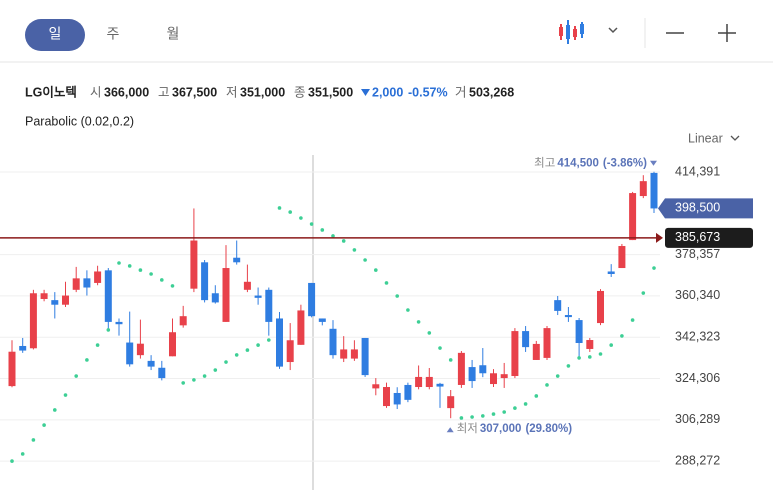  I want to click on price-marker, so click(659, 237).